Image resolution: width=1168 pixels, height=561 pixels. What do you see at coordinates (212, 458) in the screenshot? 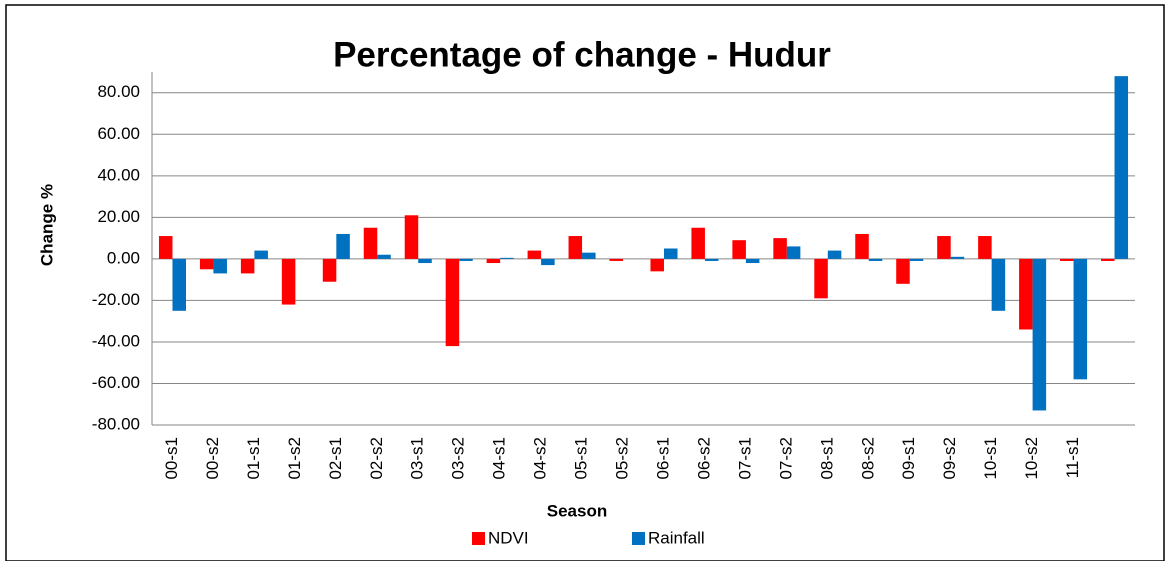
I see `x-tick-label: 00-s2` at bounding box center [212, 458].